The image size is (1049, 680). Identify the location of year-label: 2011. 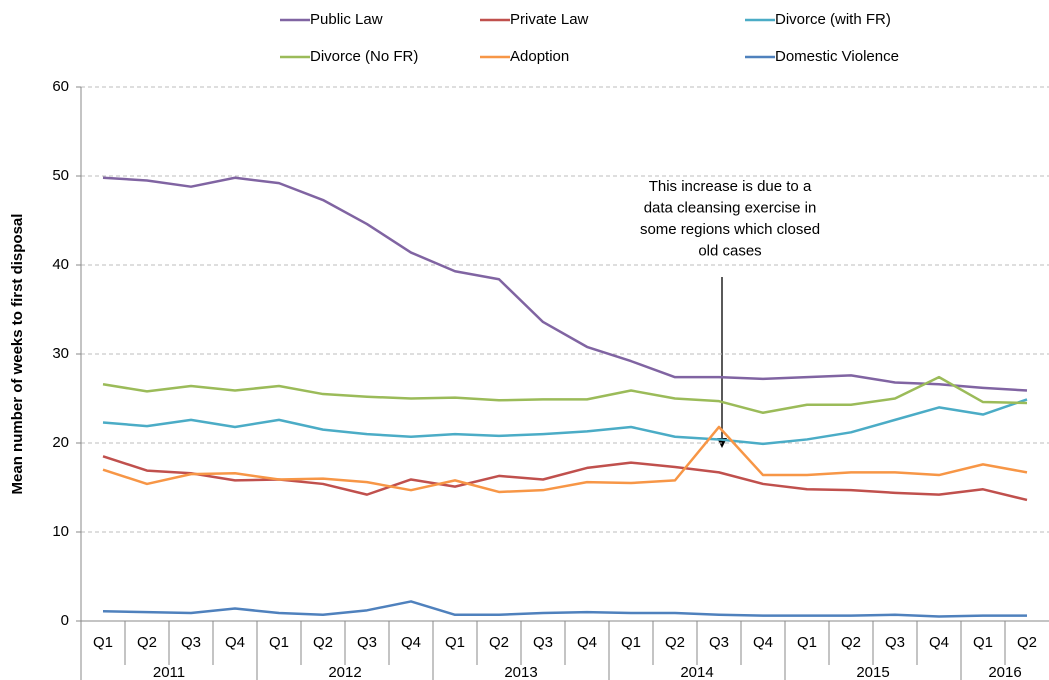
(169, 672).